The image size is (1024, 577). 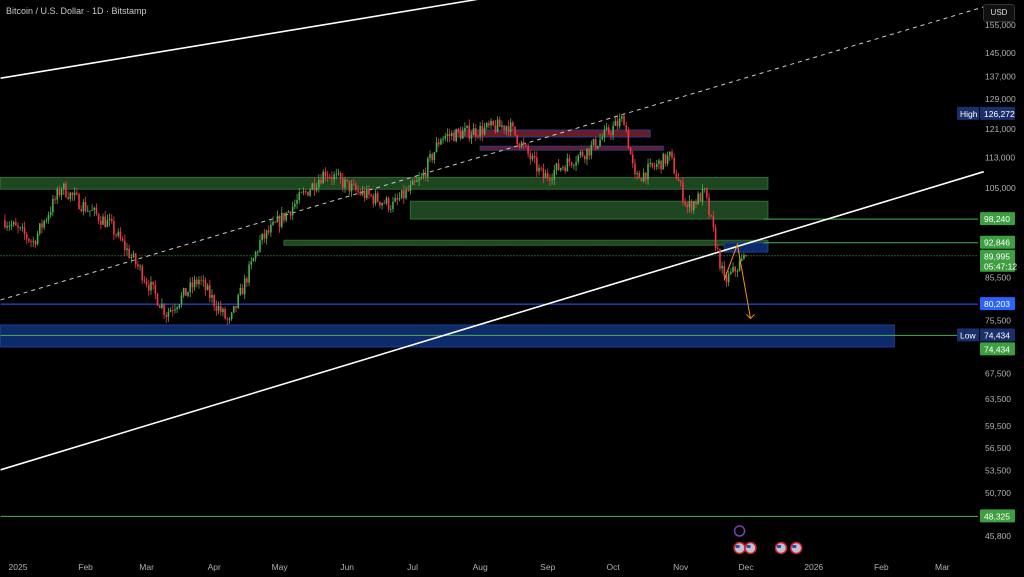 I want to click on x-tick-label: 2026, so click(x=813, y=567).